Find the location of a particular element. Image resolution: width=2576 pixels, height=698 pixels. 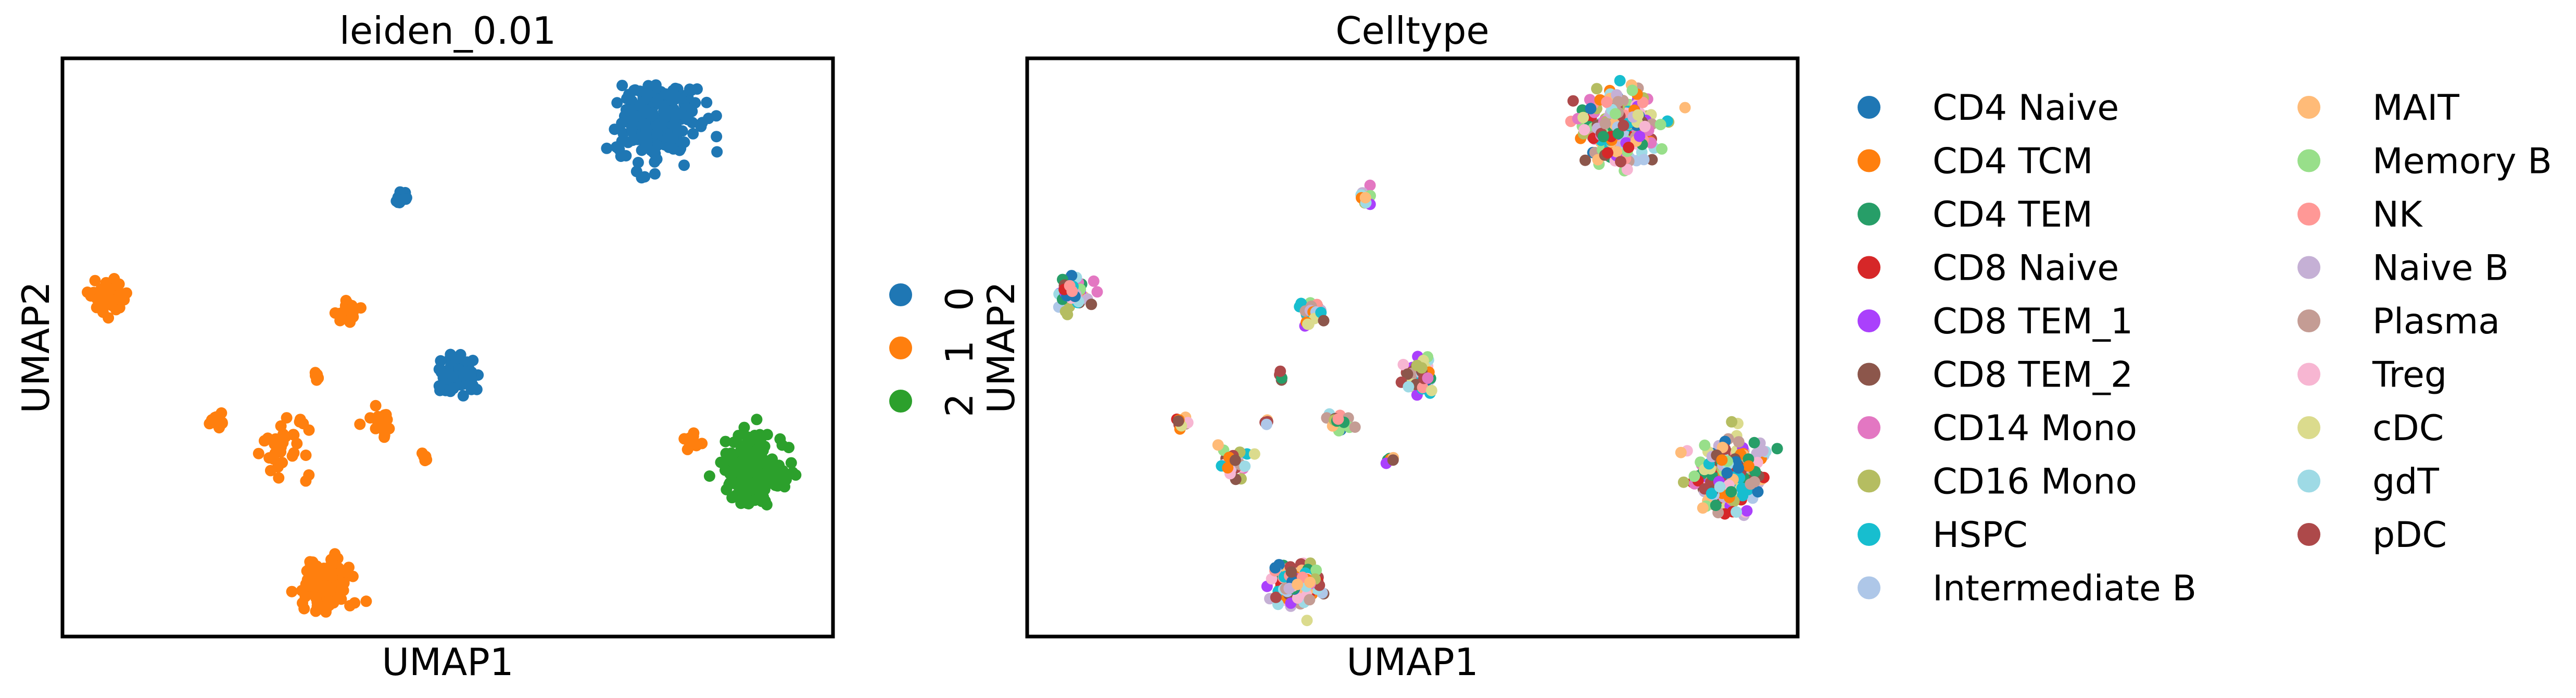

legend-label: NK is located at coordinates (2397, 214).